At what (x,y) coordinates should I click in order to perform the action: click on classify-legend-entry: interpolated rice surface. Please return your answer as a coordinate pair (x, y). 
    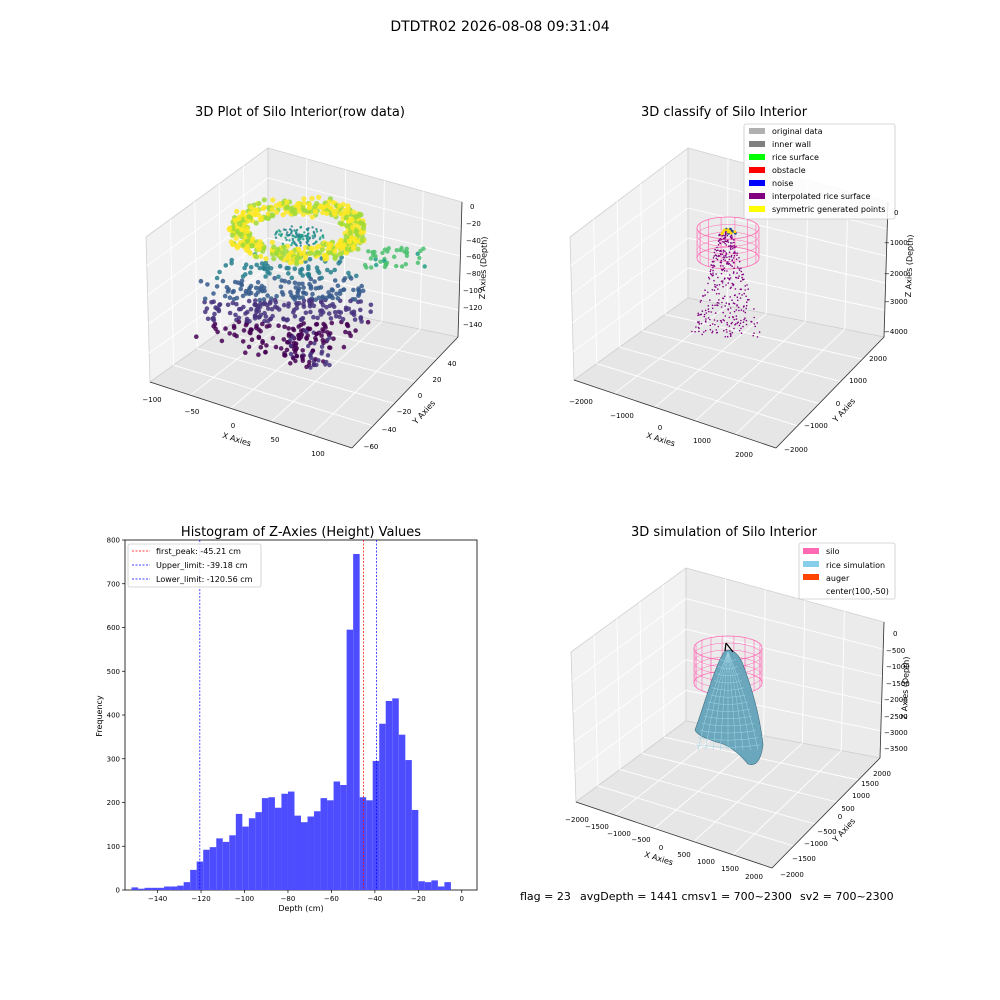
    Looking at the image, I should click on (809, 196).